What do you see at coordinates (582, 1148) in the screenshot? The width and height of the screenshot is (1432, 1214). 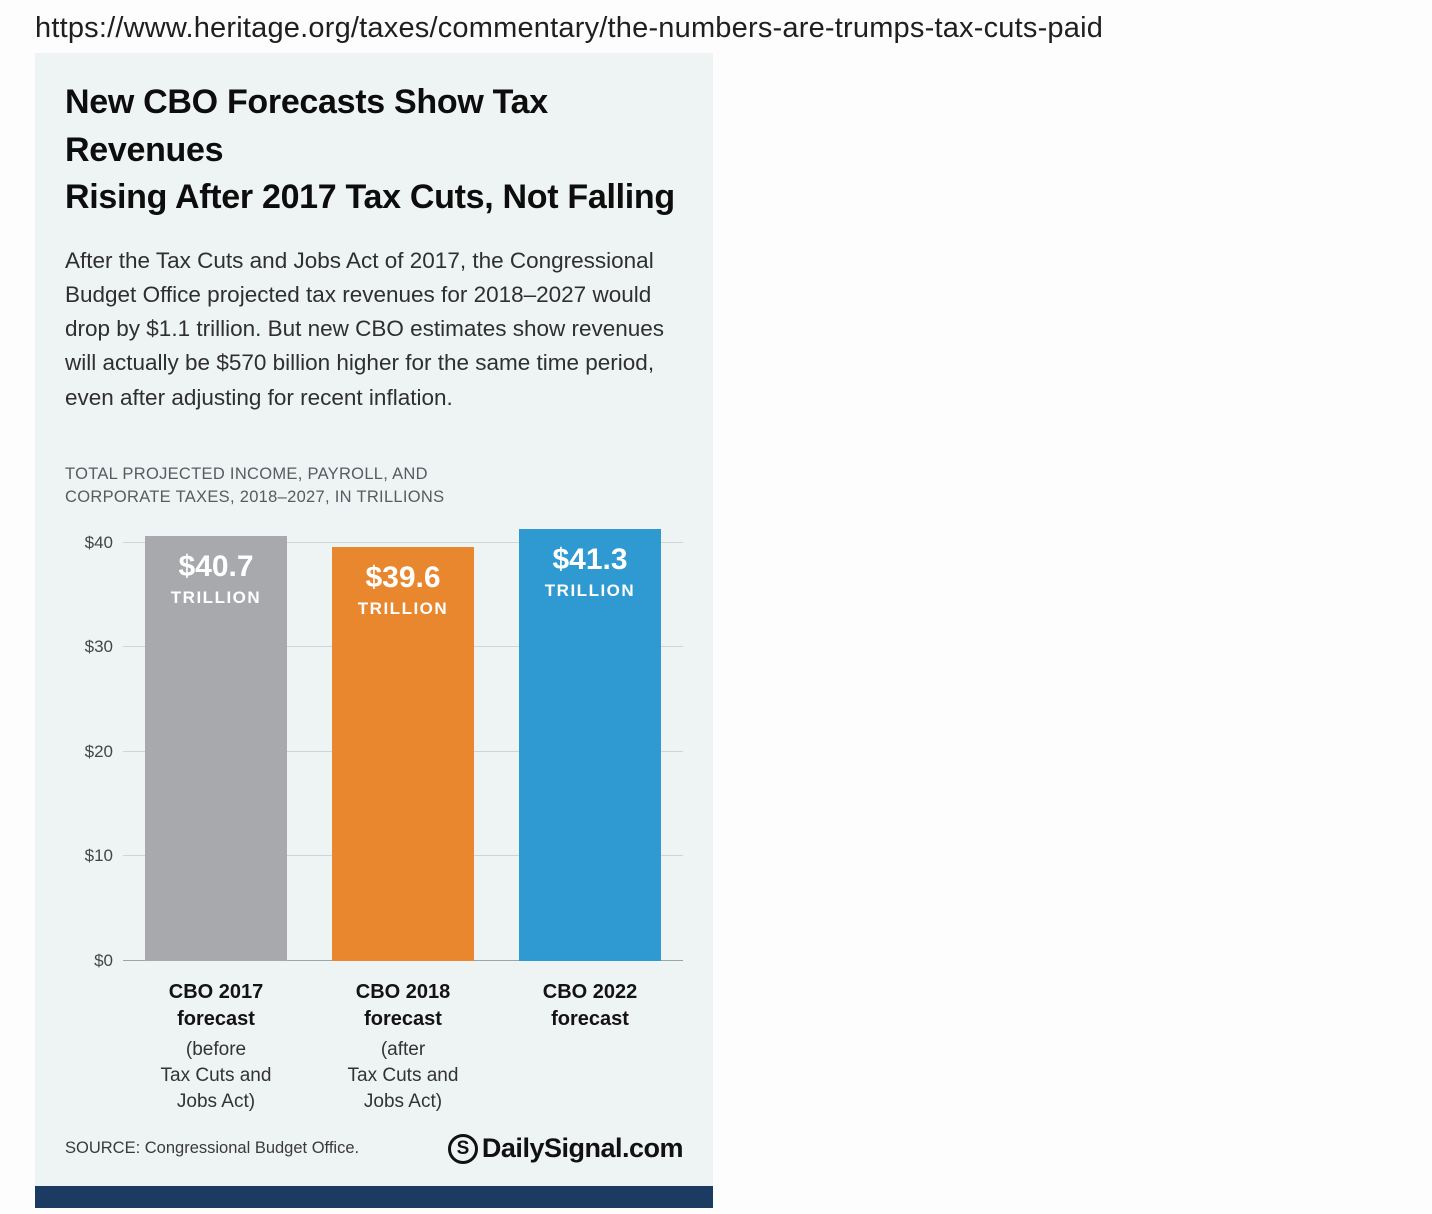 I see `daily-signal-logo-text: DailySignal.com` at bounding box center [582, 1148].